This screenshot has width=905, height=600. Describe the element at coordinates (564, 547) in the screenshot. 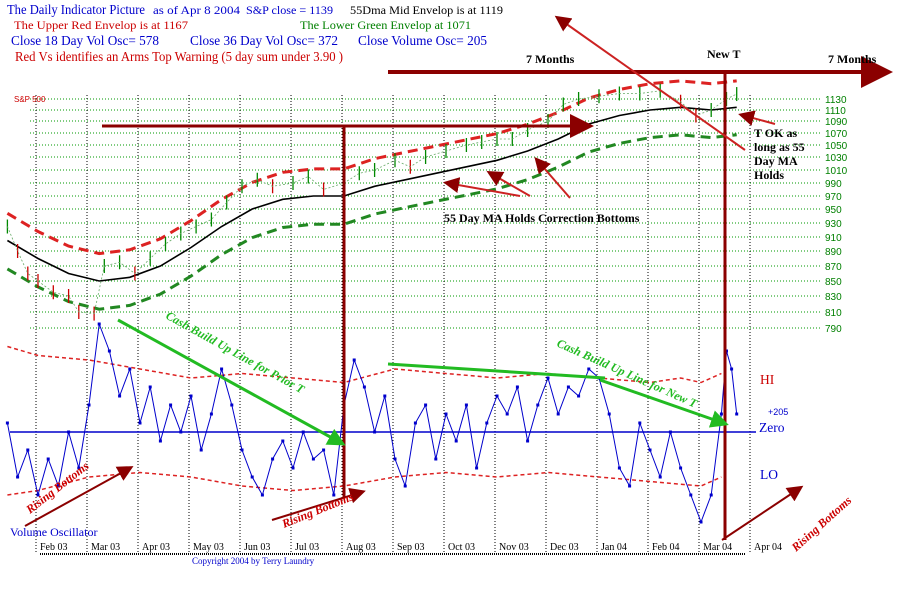

I see `month-tick-label: Dec 03` at that location.